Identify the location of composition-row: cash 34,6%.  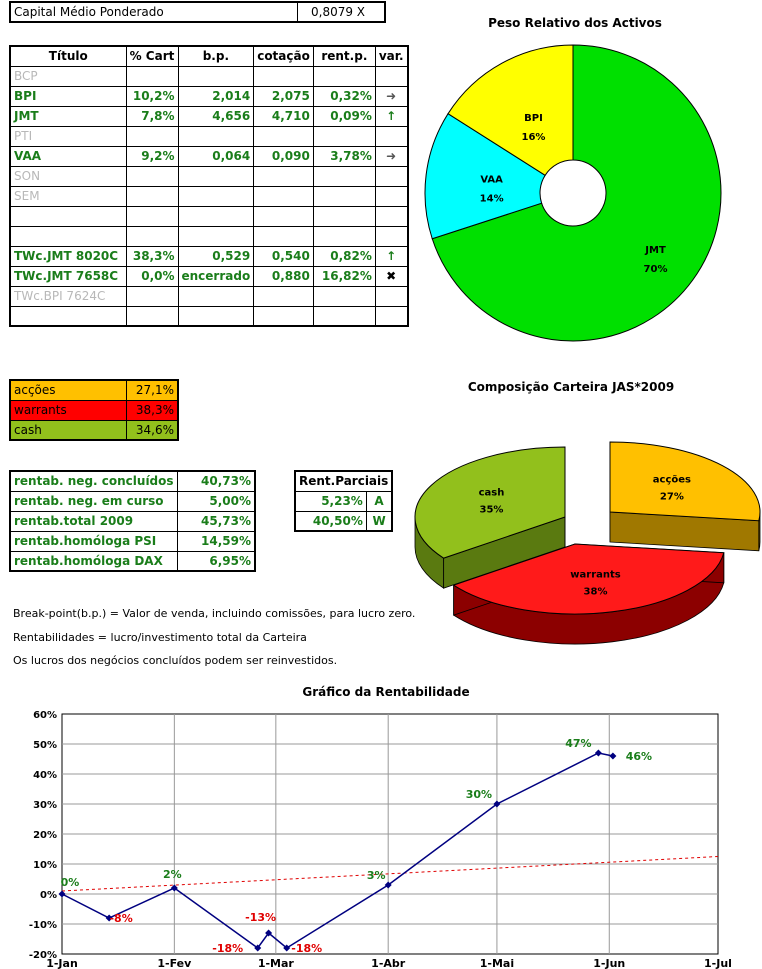
(94, 430).